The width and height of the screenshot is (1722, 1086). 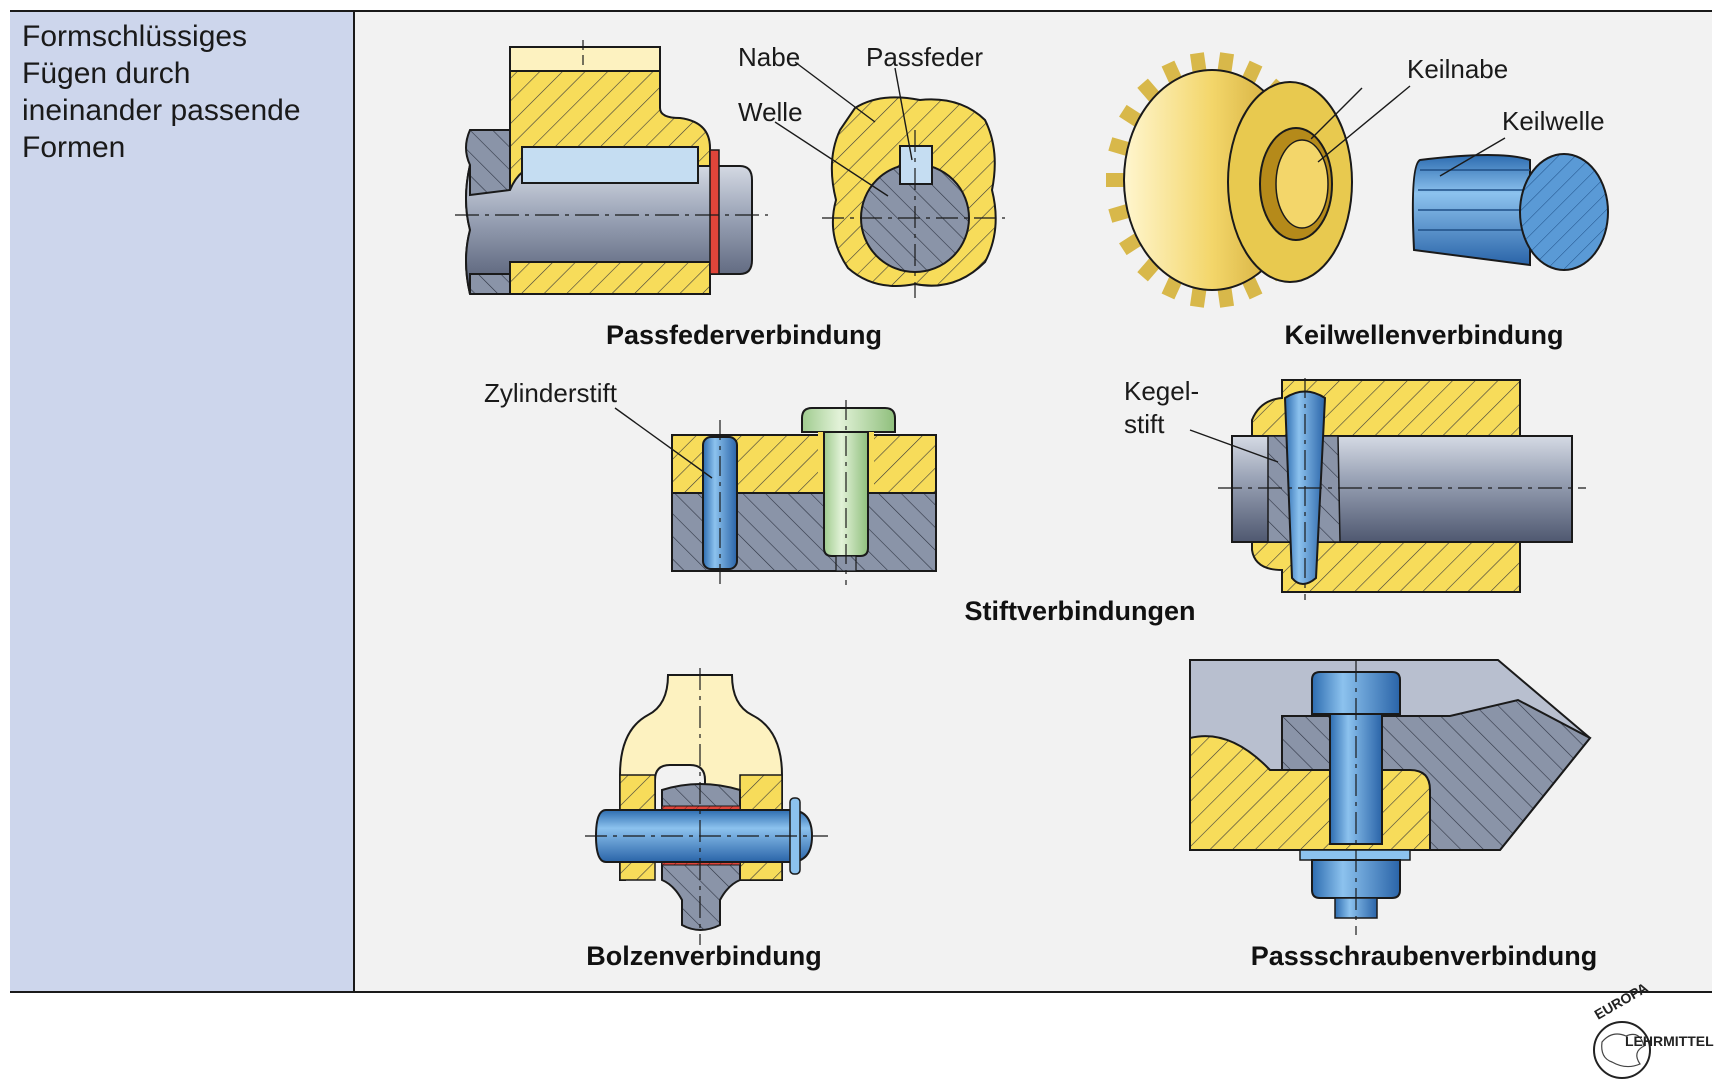 I want to click on label-passfeder: Passfeder, so click(x=924, y=57).